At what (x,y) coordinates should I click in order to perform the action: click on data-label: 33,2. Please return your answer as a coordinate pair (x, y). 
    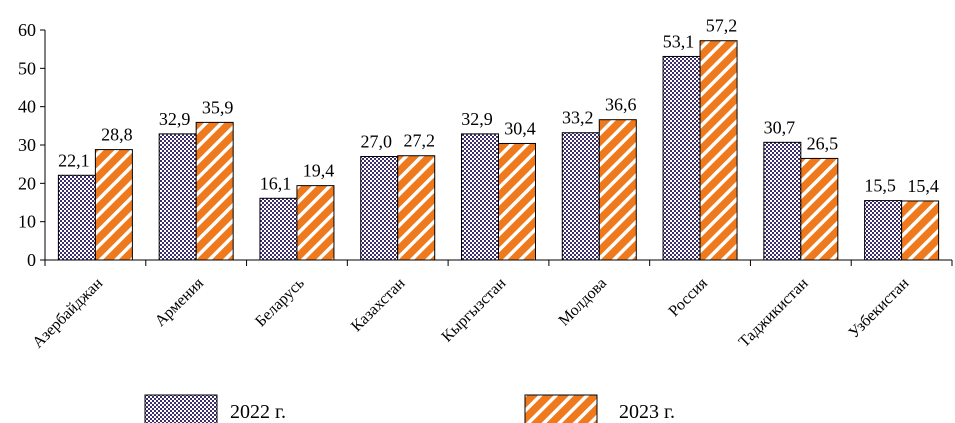
    Looking at the image, I should click on (578, 118).